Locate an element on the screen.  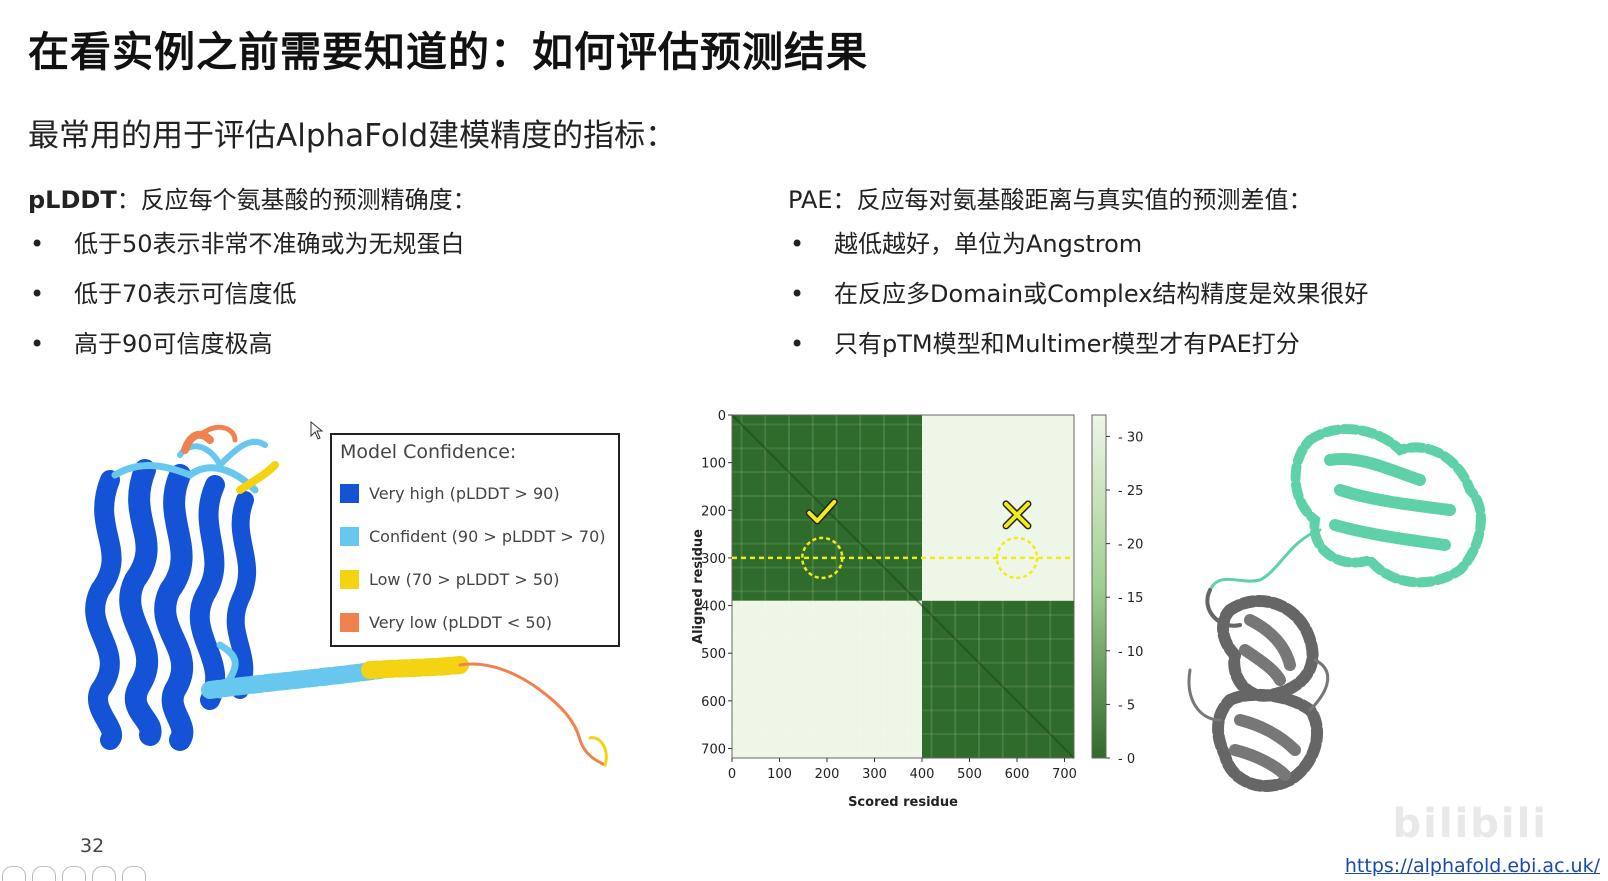
heatmap-diagonal is located at coordinates (903, 586).